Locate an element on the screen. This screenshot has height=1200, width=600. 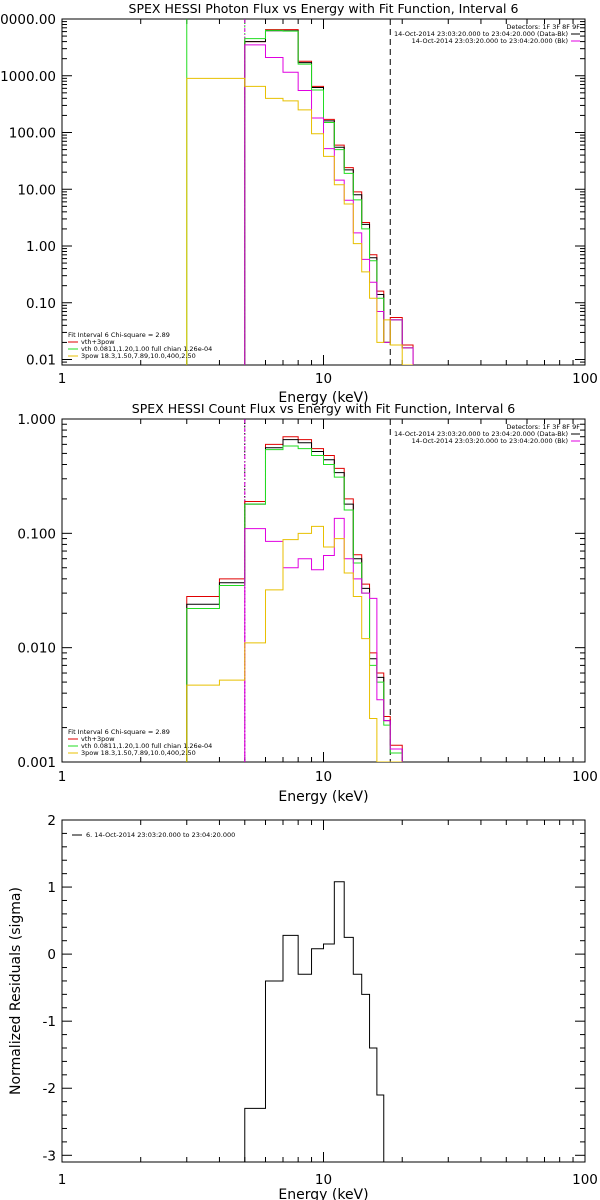
y-tick-label: 0 is located at coordinates (51, 955).